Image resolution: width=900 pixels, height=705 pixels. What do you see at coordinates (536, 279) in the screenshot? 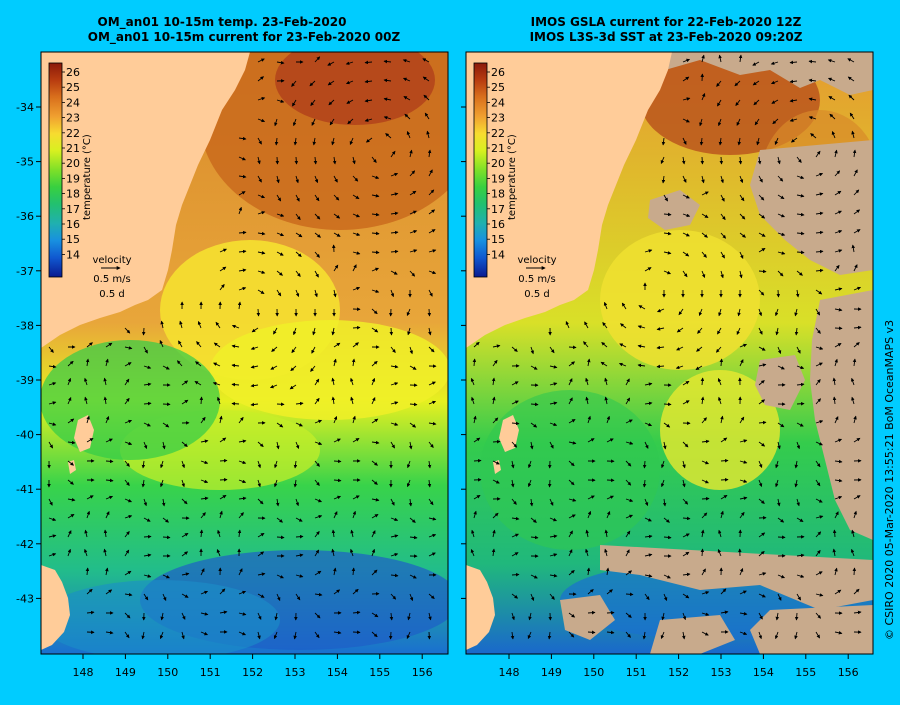
I see `right-velocity-speed: 0.5 m/s` at bounding box center [536, 279].